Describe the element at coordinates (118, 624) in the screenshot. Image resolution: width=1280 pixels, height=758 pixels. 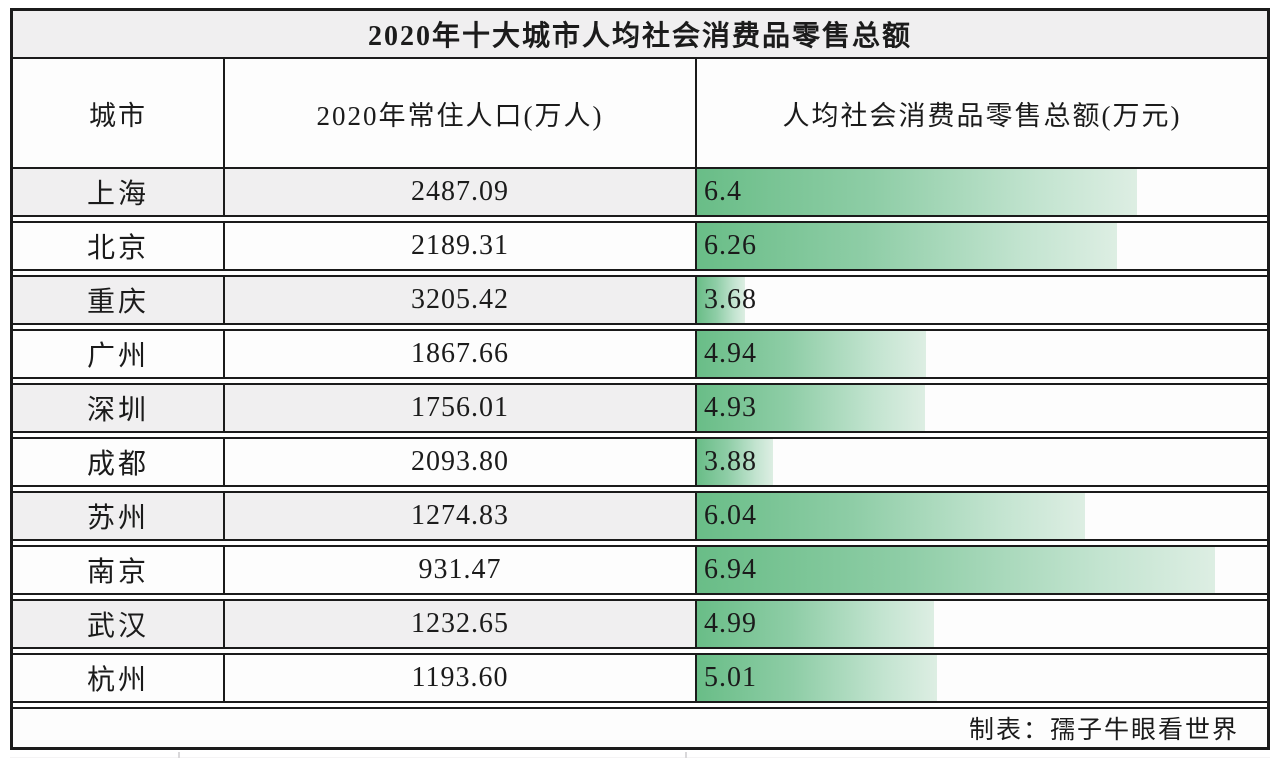
I see `city-cell: 武汉` at that location.